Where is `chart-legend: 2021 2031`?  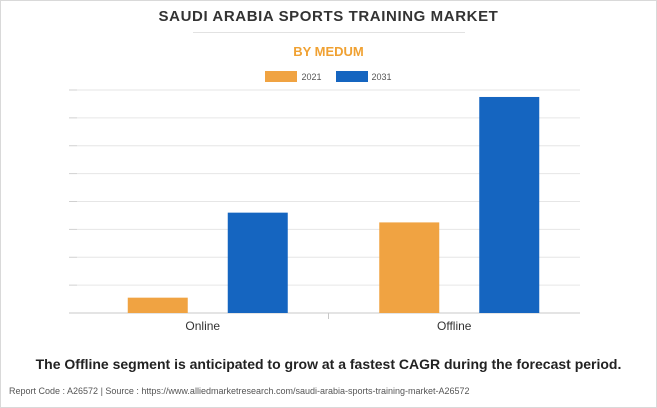 chart-legend: 2021 2031 is located at coordinates (328, 76).